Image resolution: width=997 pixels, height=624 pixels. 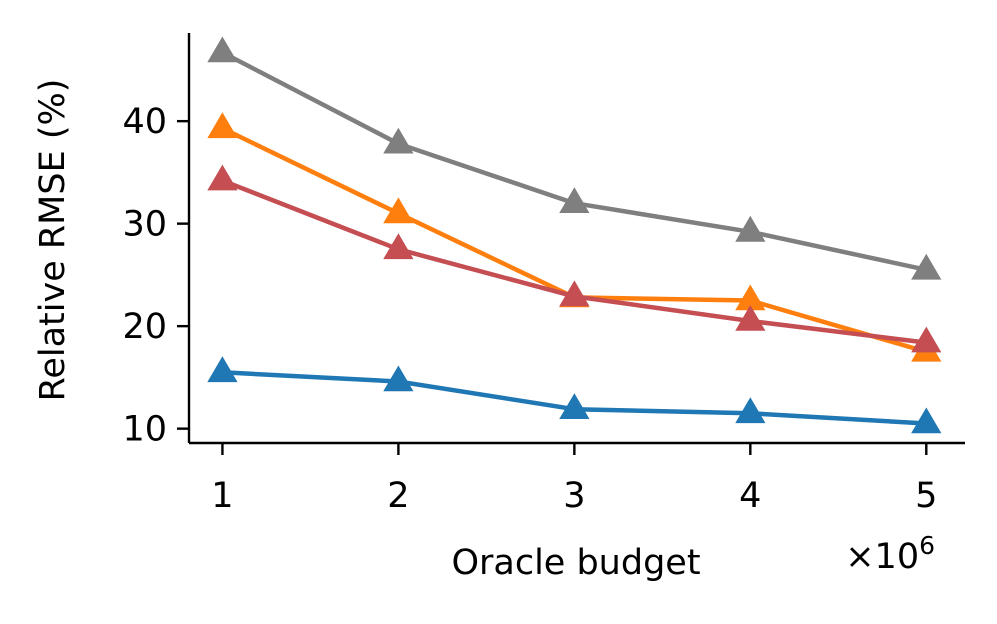 I want to click on x-multiplier-exponent: 6, so click(x=927, y=545).